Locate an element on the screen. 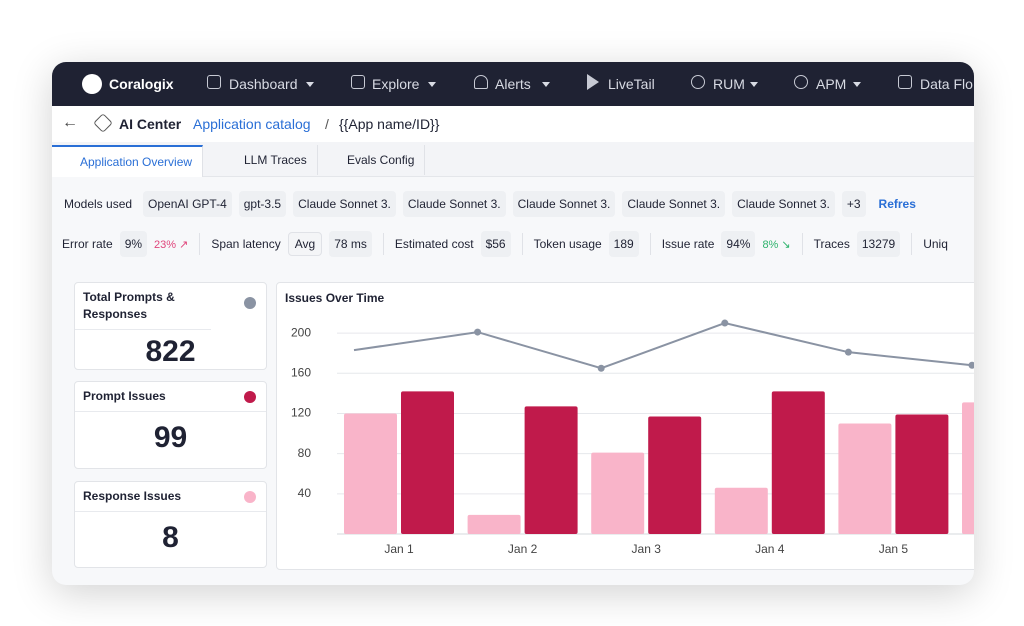  nav-item: Data Flo is located at coordinates (946, 84).